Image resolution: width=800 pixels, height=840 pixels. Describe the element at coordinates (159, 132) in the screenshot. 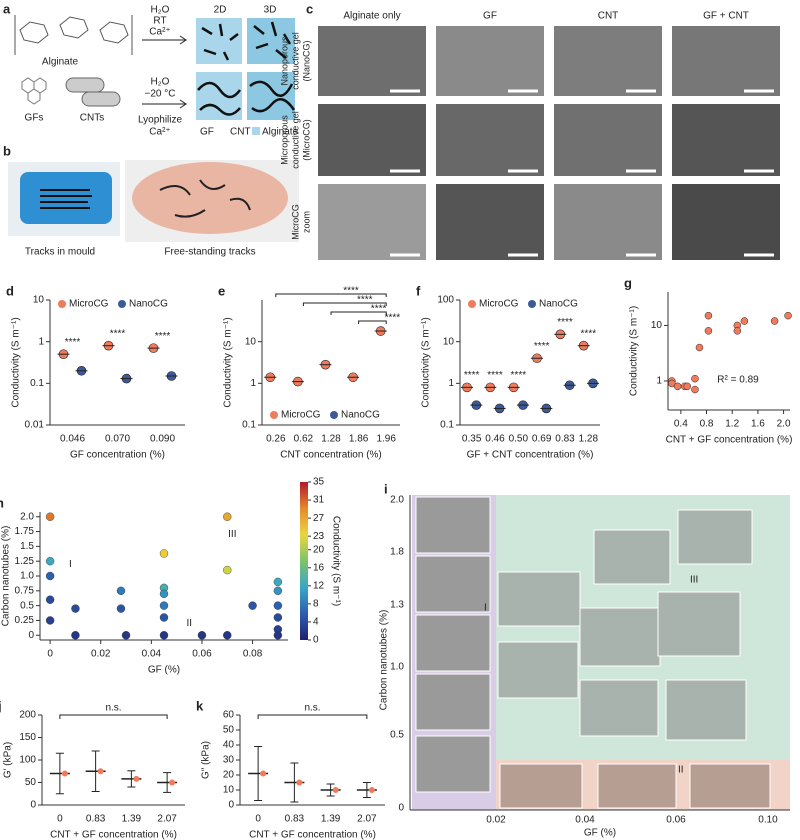

I see `condition: Ca²⁺` at that location.